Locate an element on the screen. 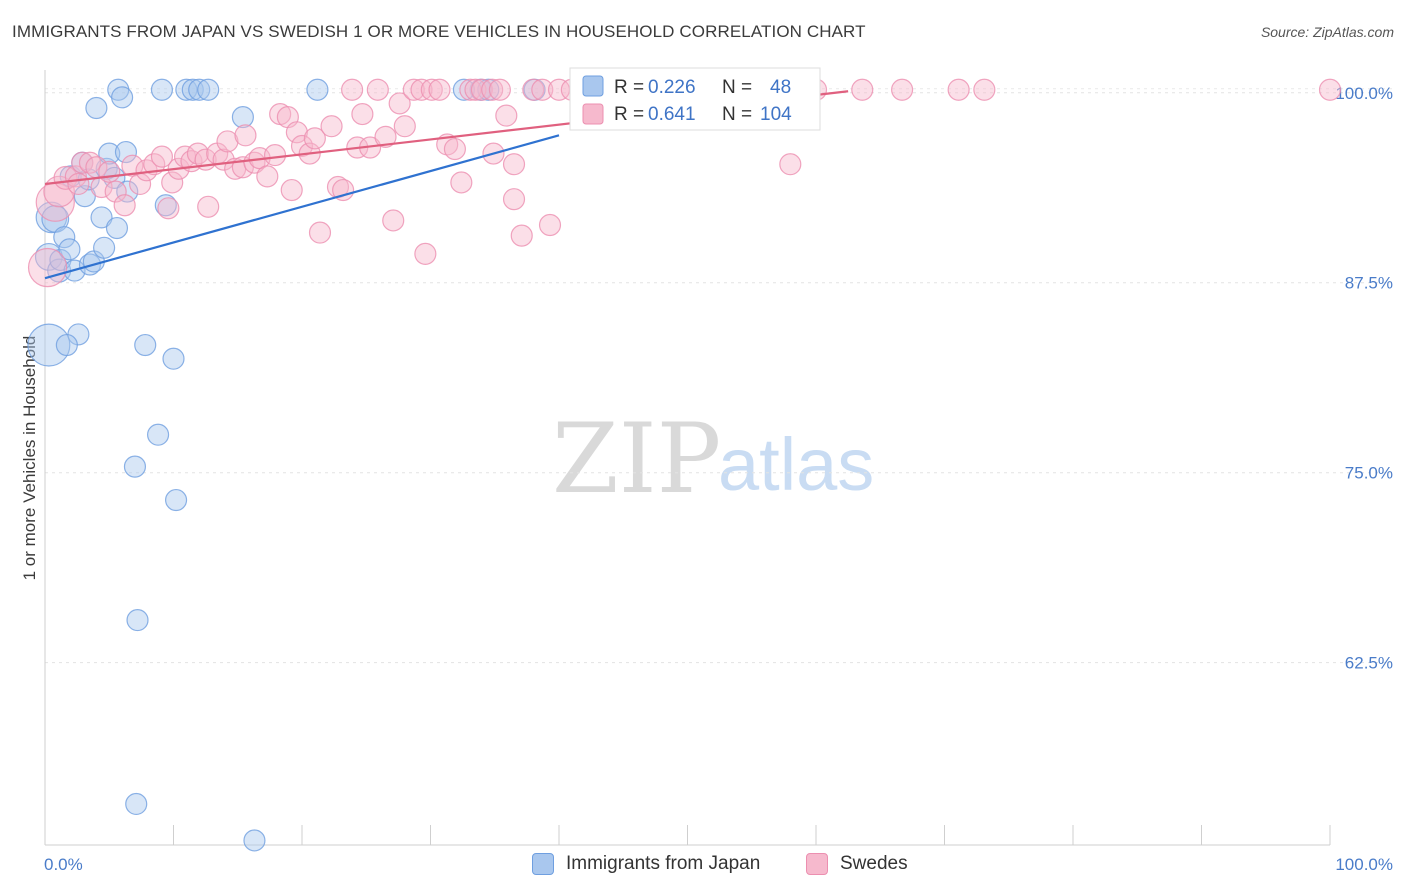 This screenshot has width=1406, height=892. correlation-legend: R = 0.226 N = 48 R = 0.641 N = 104 is located at coordinates (695, 99).